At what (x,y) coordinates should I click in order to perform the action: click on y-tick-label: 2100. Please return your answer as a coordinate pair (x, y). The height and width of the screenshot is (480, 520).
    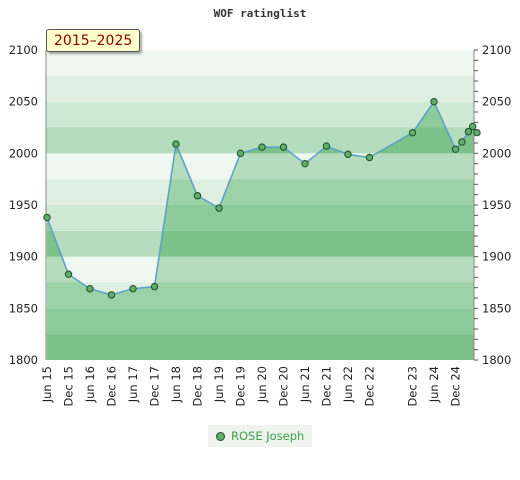
    Looking at the image, I should click on (23, 50).